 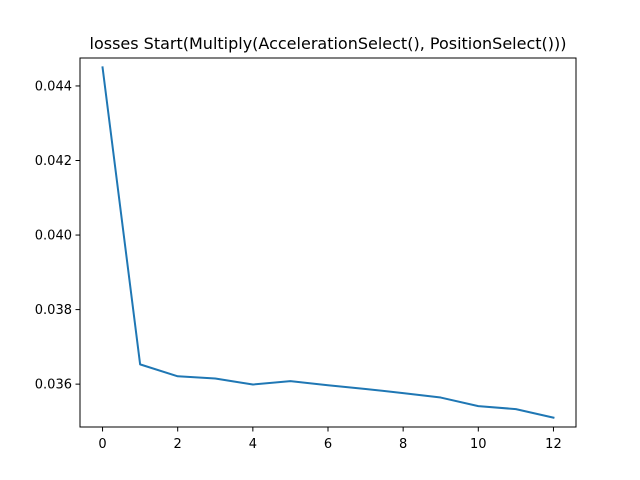 What do you see at coordinates (53, 310) in the screenshot?
I see `y-tick-label: 0.038` at bounding box center [53, 310].